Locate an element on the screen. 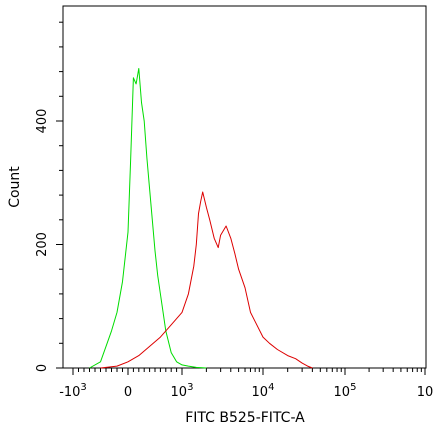 Image resolution: width=433 pixels, height=427 pixels. x-tick-label: 10³ is located at coordinates (182, 391).